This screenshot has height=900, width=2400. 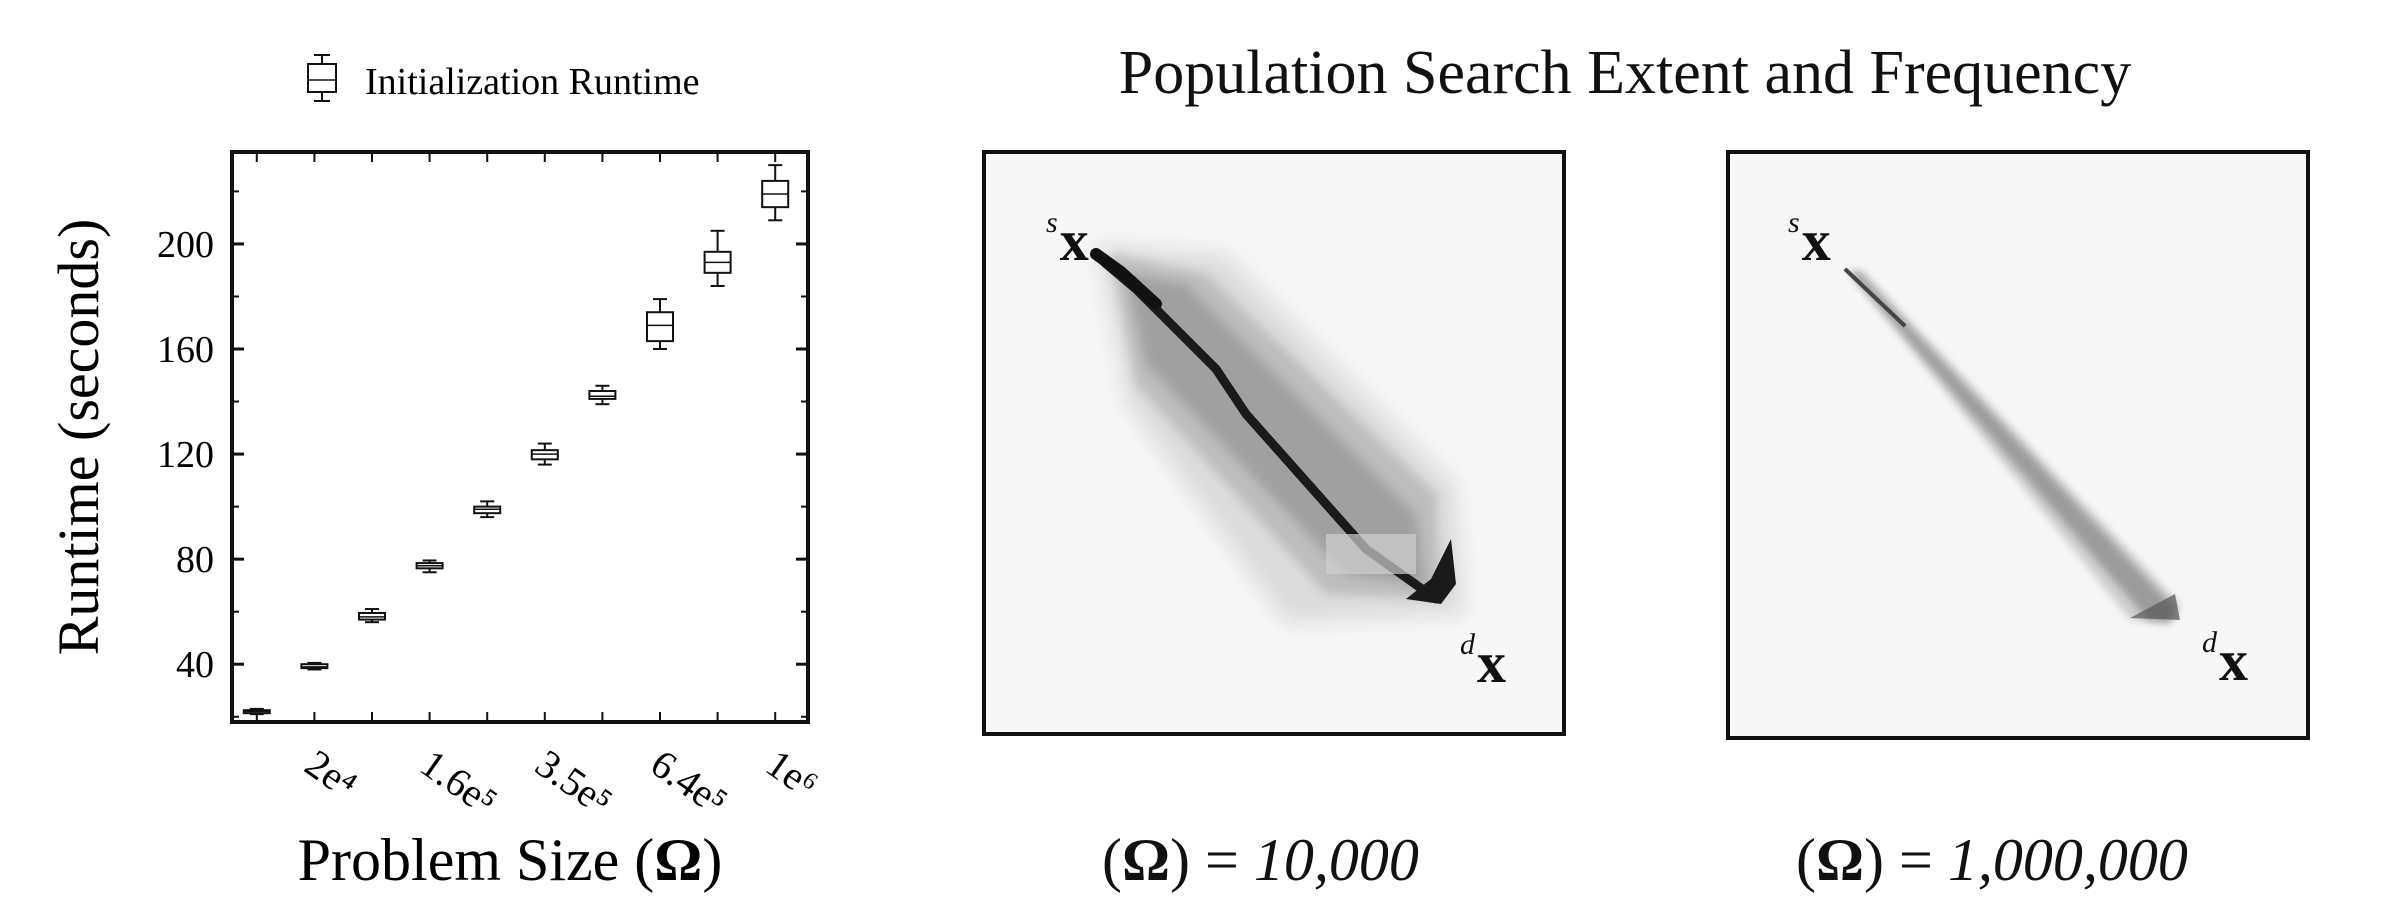 I want to click on x-tick-label: 1e⁶, so click(x=792, y=774).